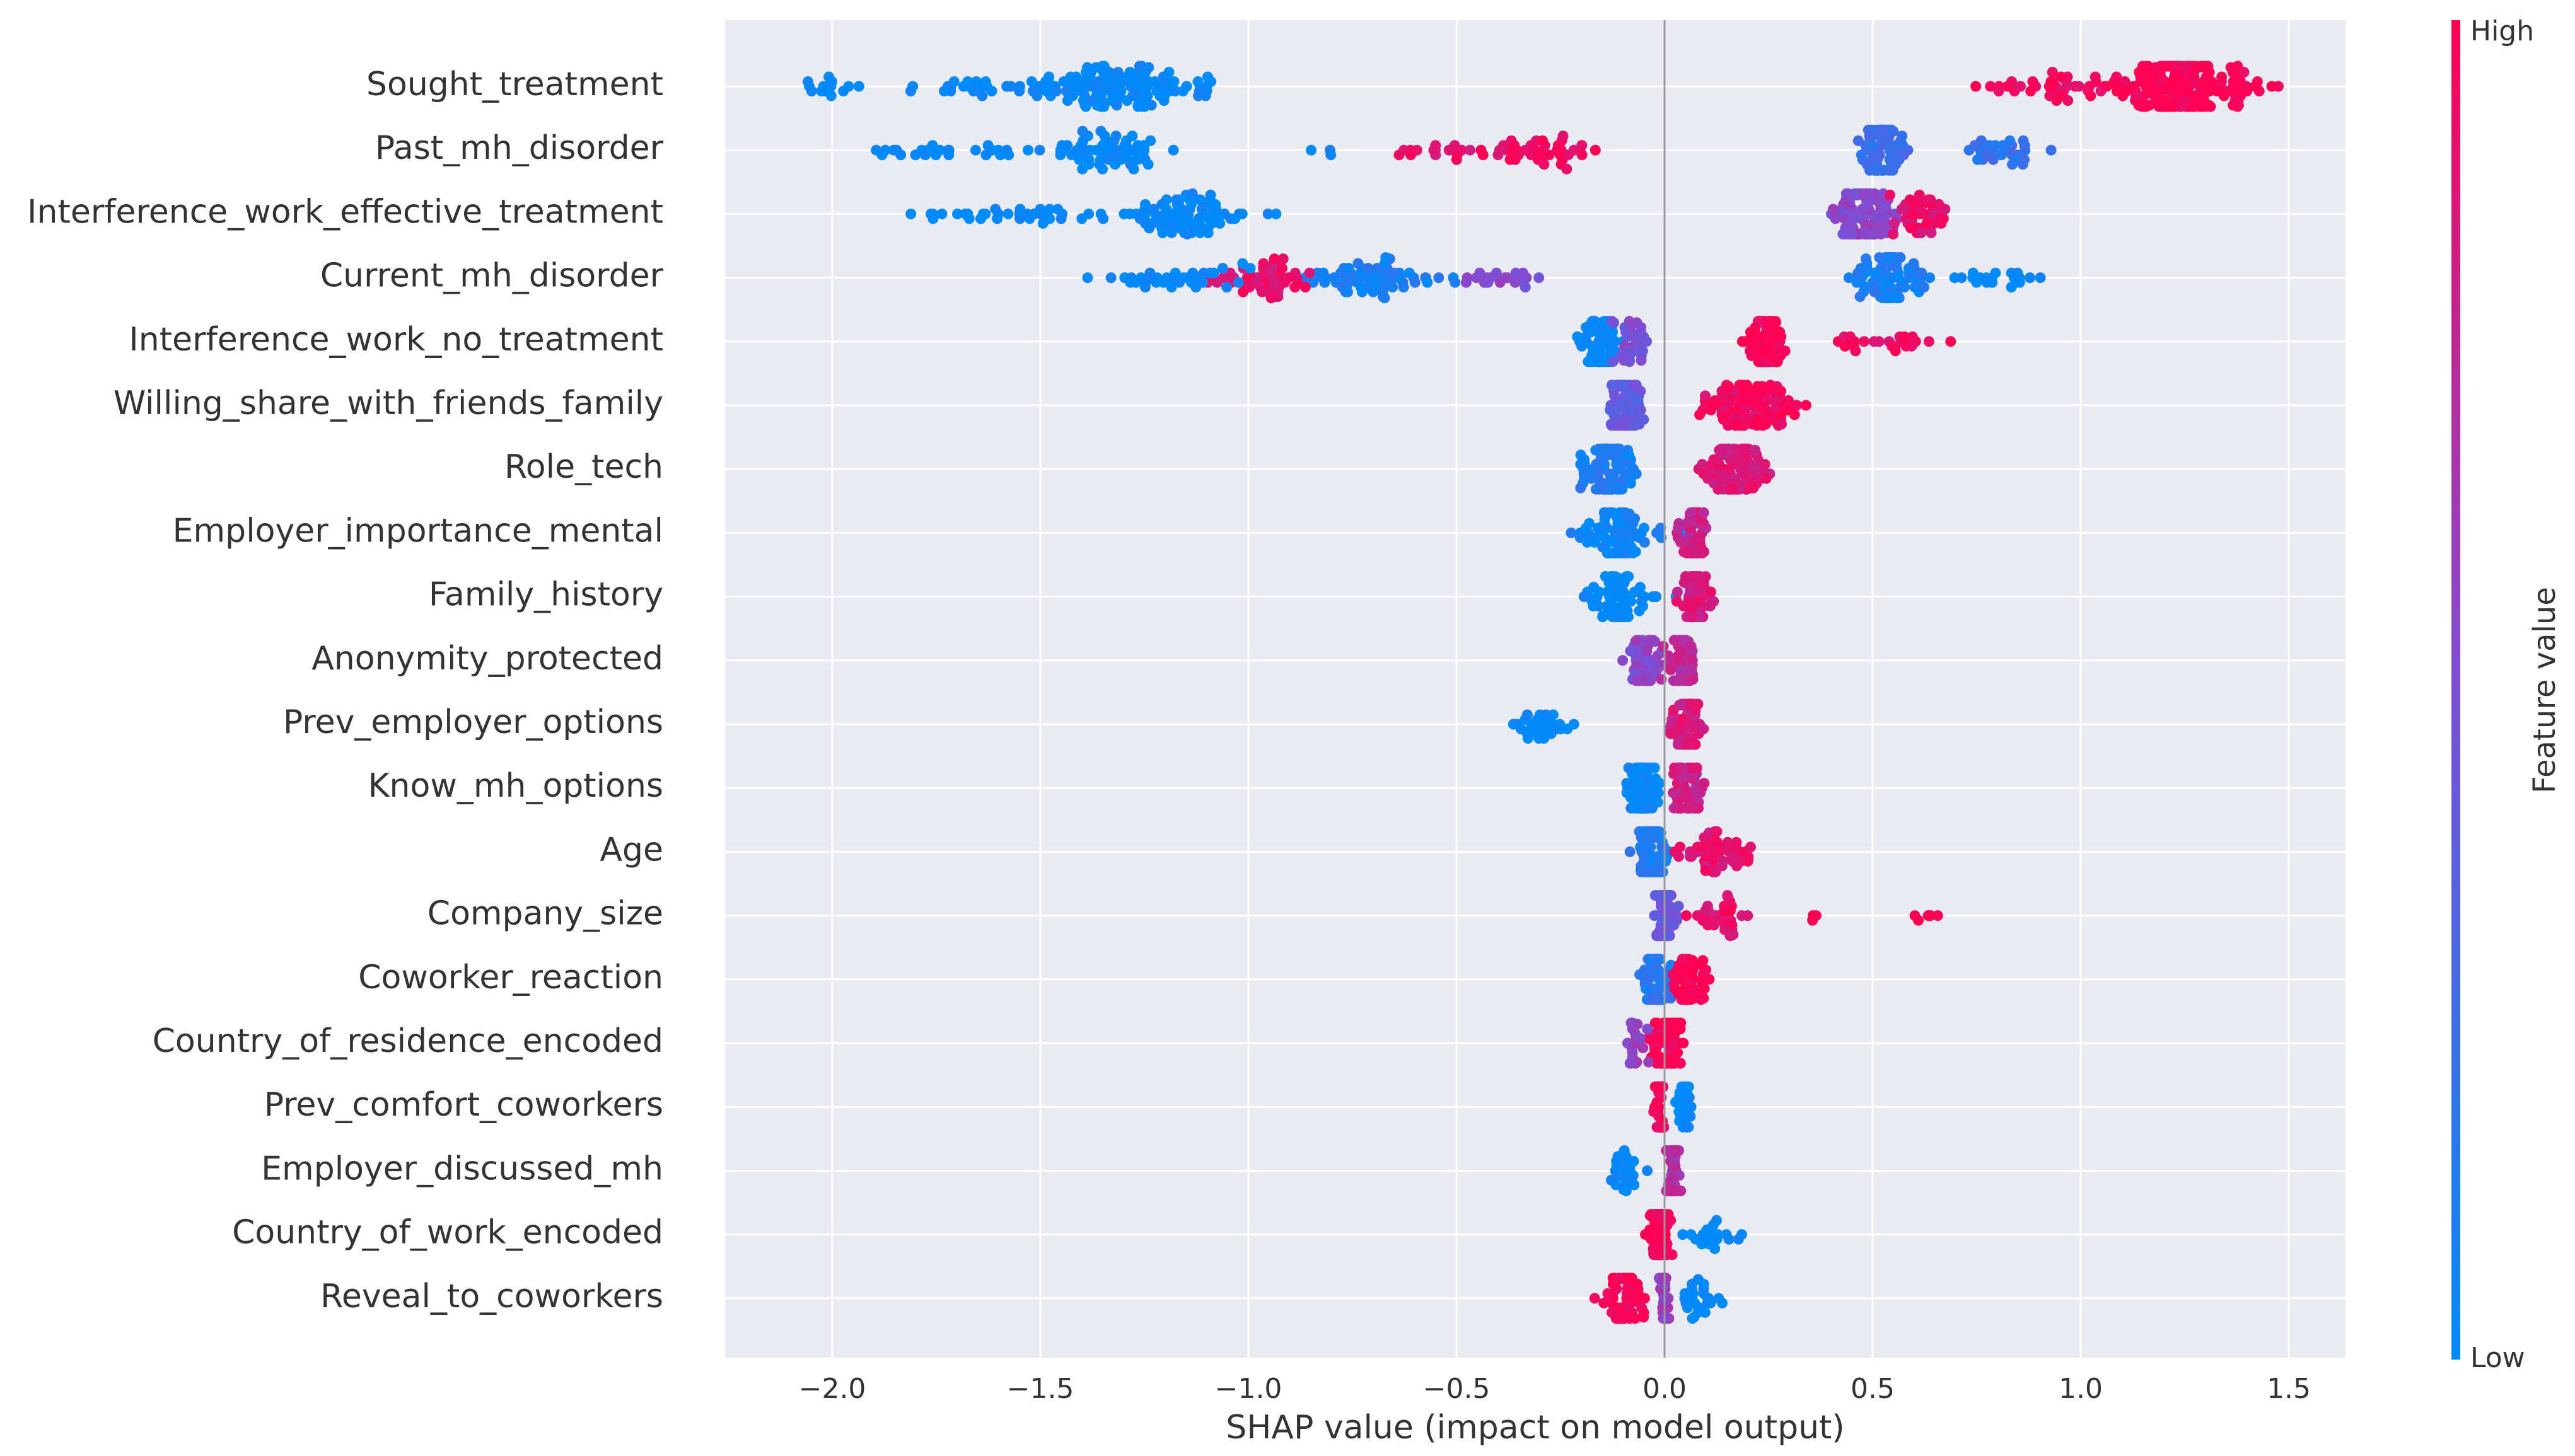 The width and height of the screenshot is (2575, 1456). I want to click on feature-label: Prev_employer_options, so click(473, 722).